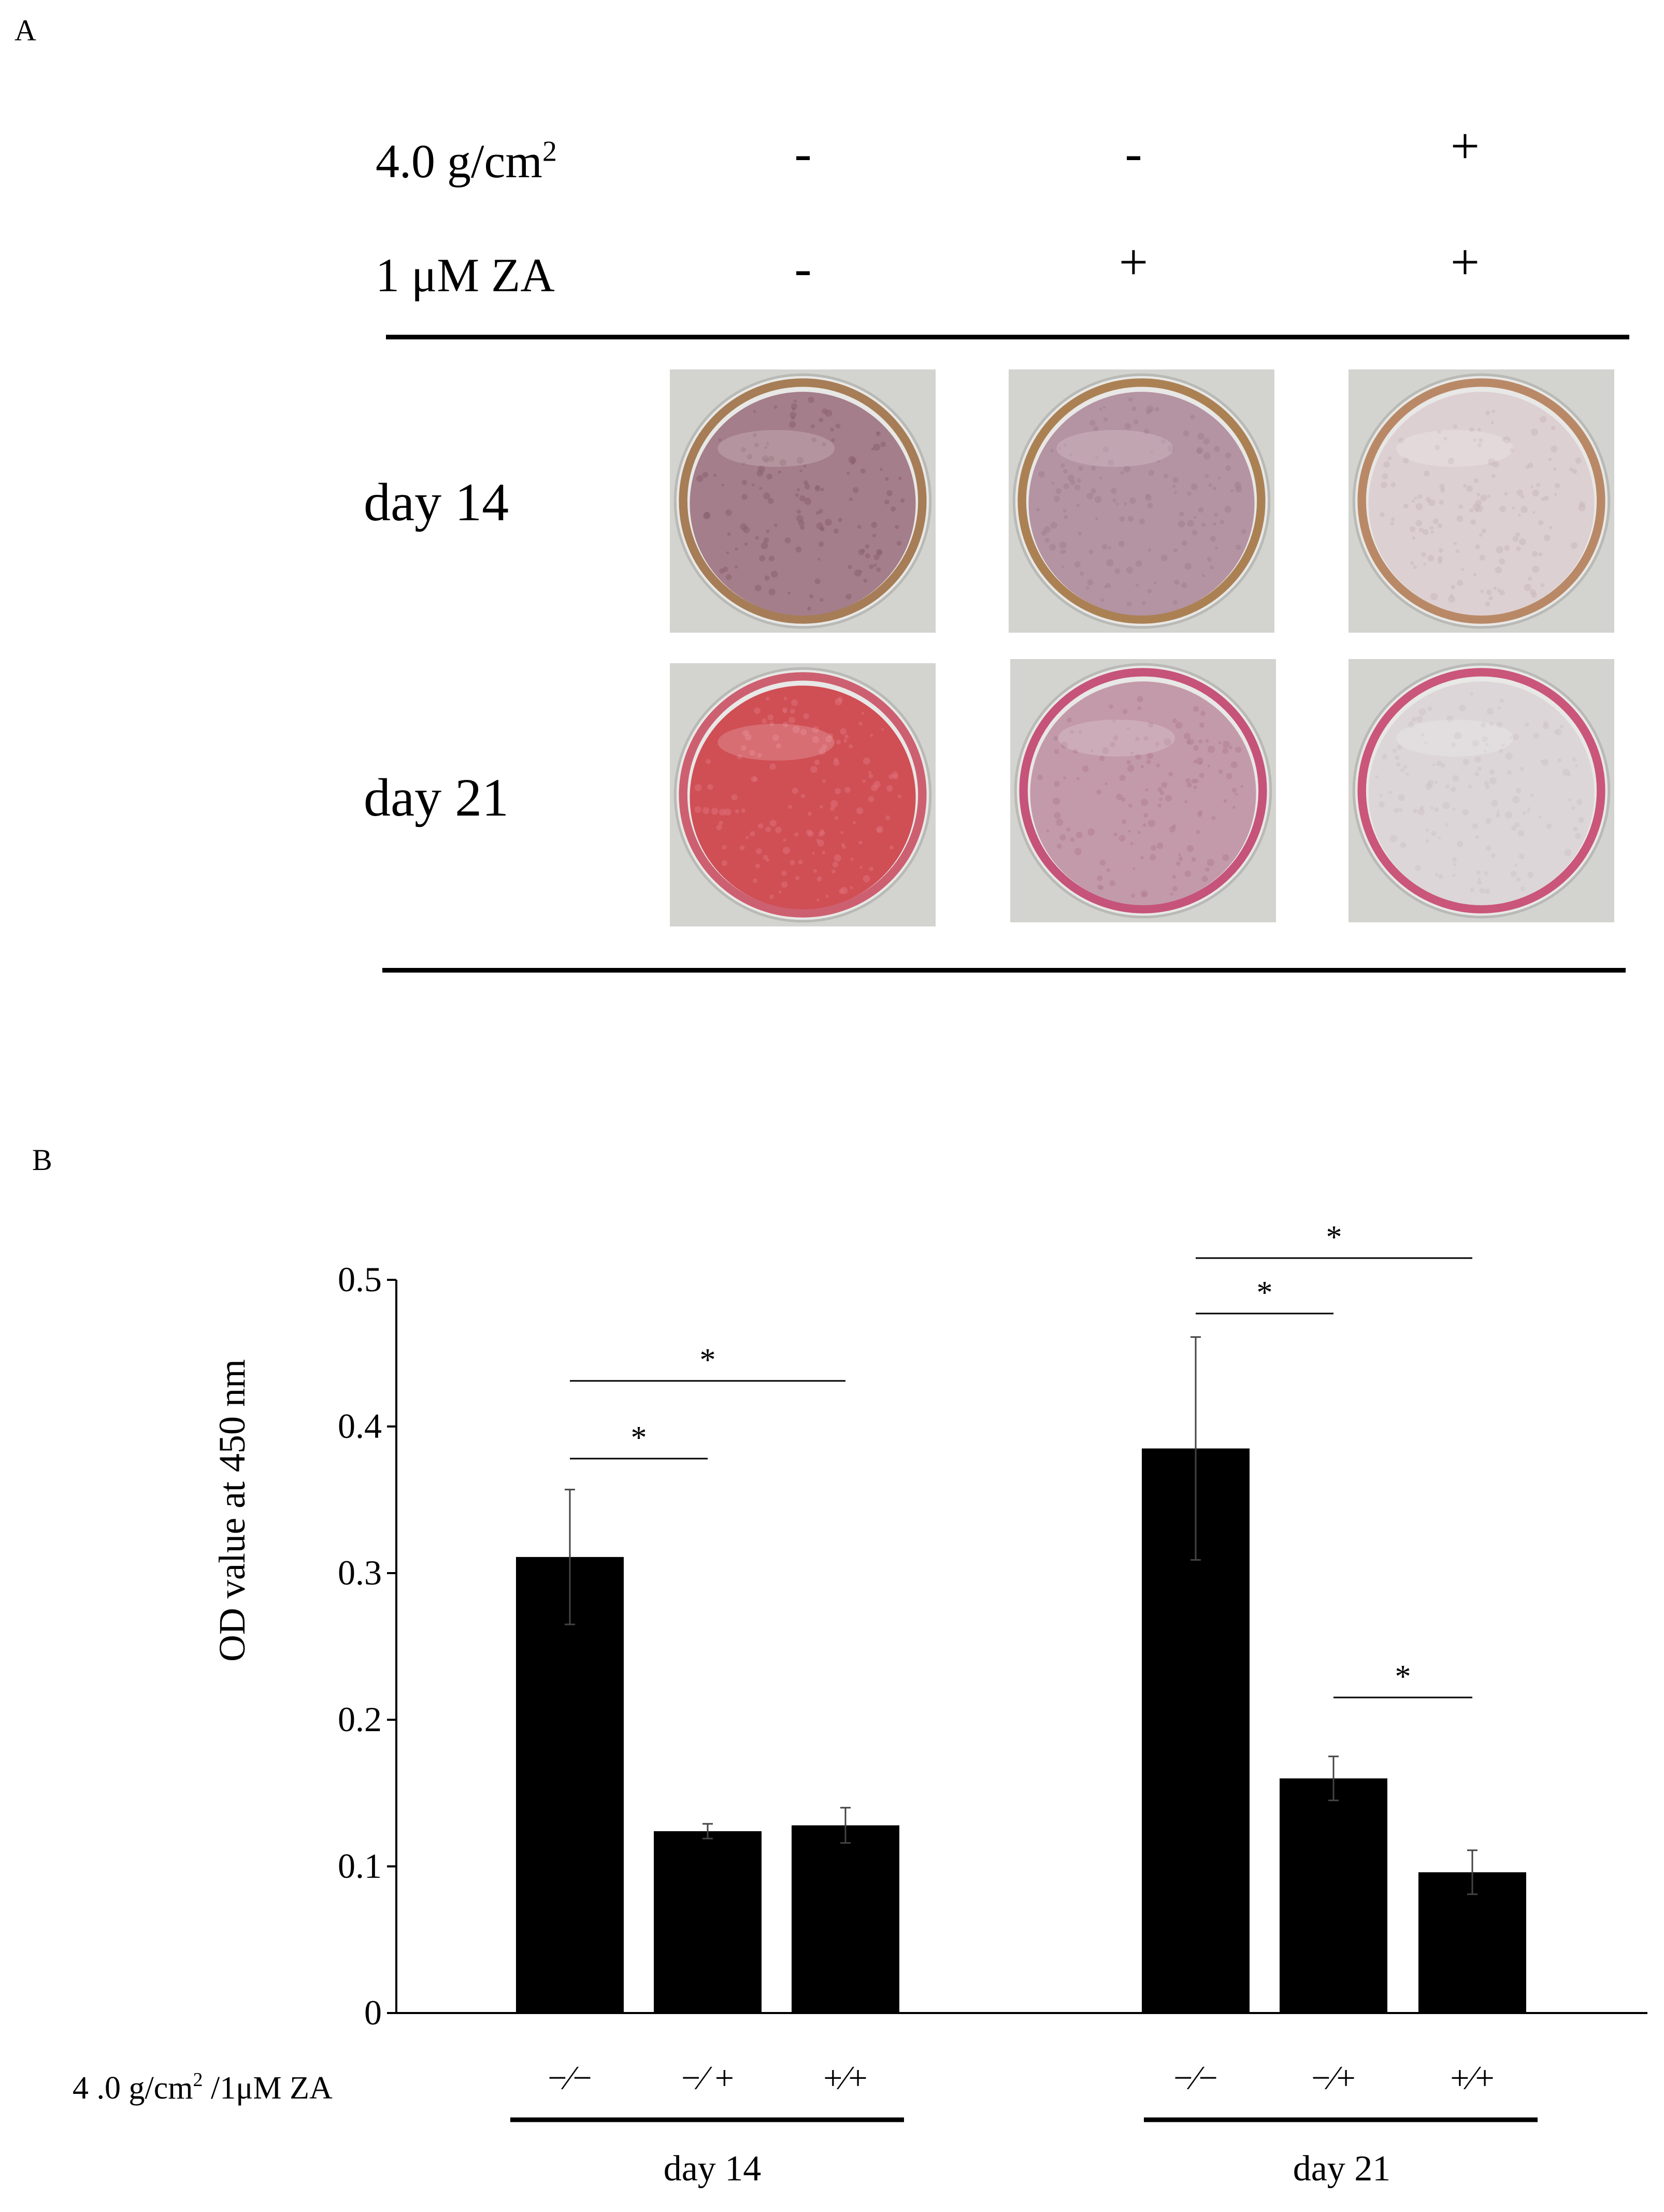 Image resolution: width=1664 pixels, height=2212 pixels. I want to click on bar-condition-label: −∕+, so click(1333, 2078).